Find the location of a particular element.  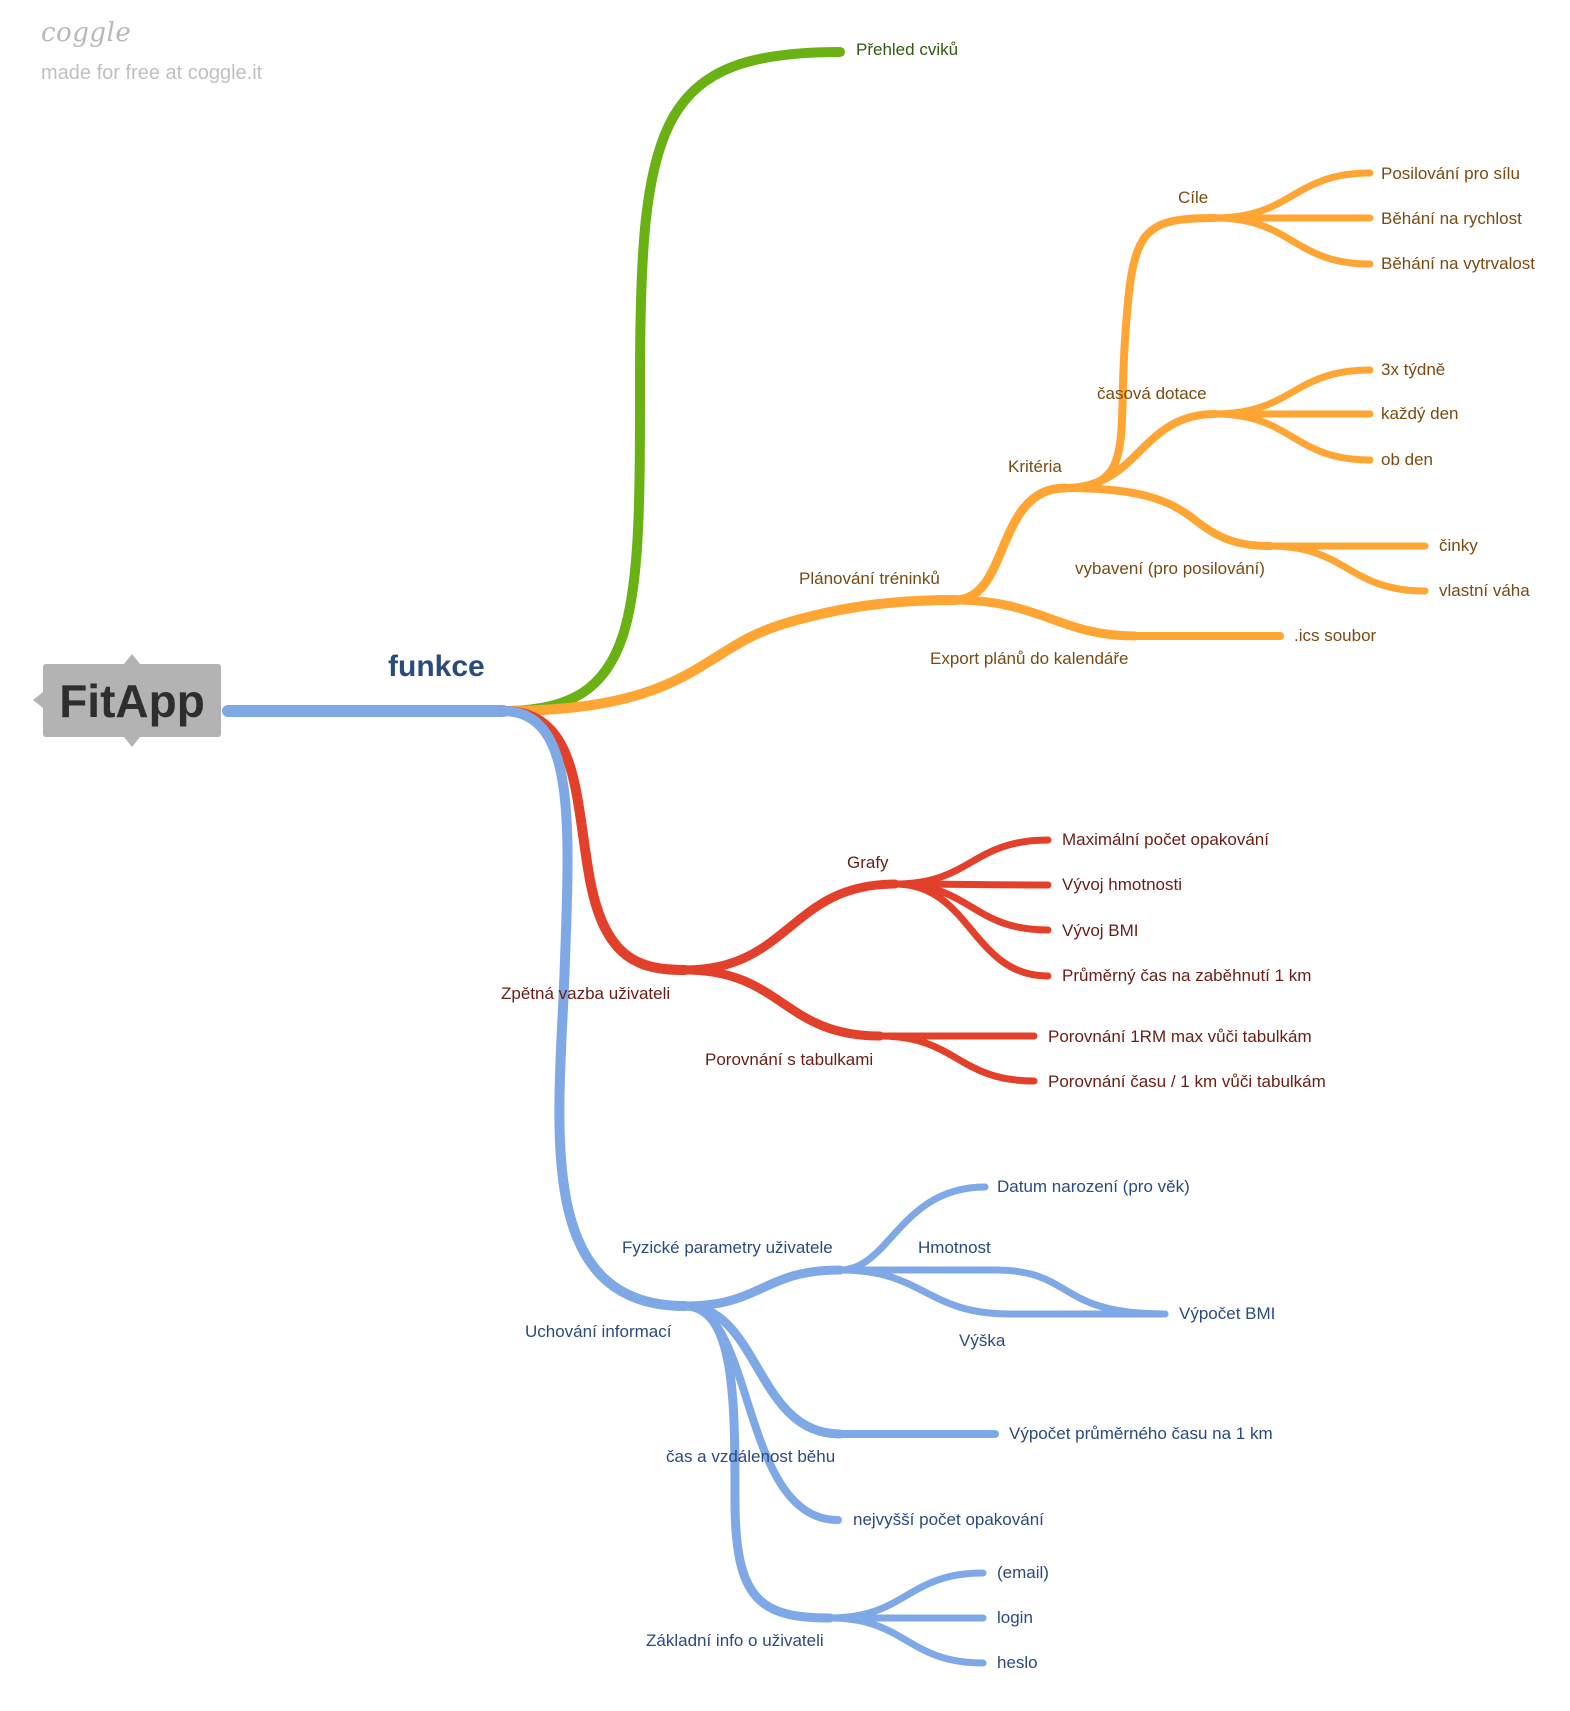

node-grafy: Grafy is located at coordinates (868, 862).